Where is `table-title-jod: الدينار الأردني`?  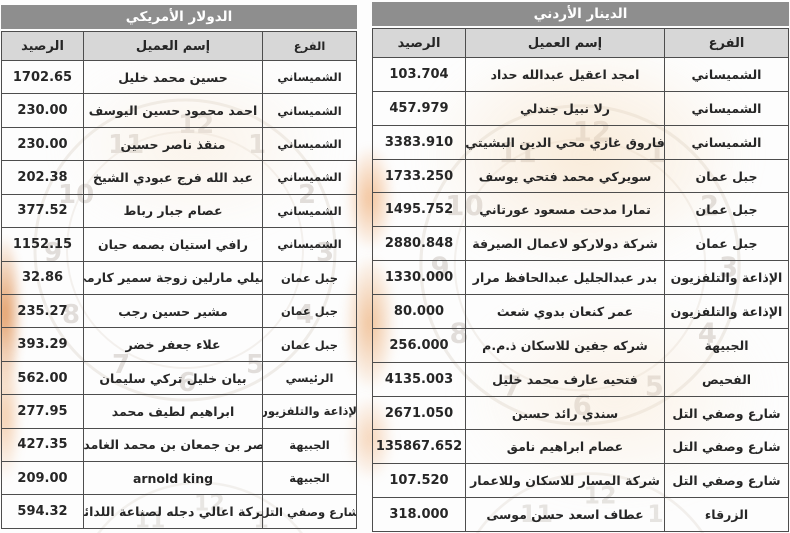
table-title-jod: الدينار الأردني is located at coordinates (580, 14).